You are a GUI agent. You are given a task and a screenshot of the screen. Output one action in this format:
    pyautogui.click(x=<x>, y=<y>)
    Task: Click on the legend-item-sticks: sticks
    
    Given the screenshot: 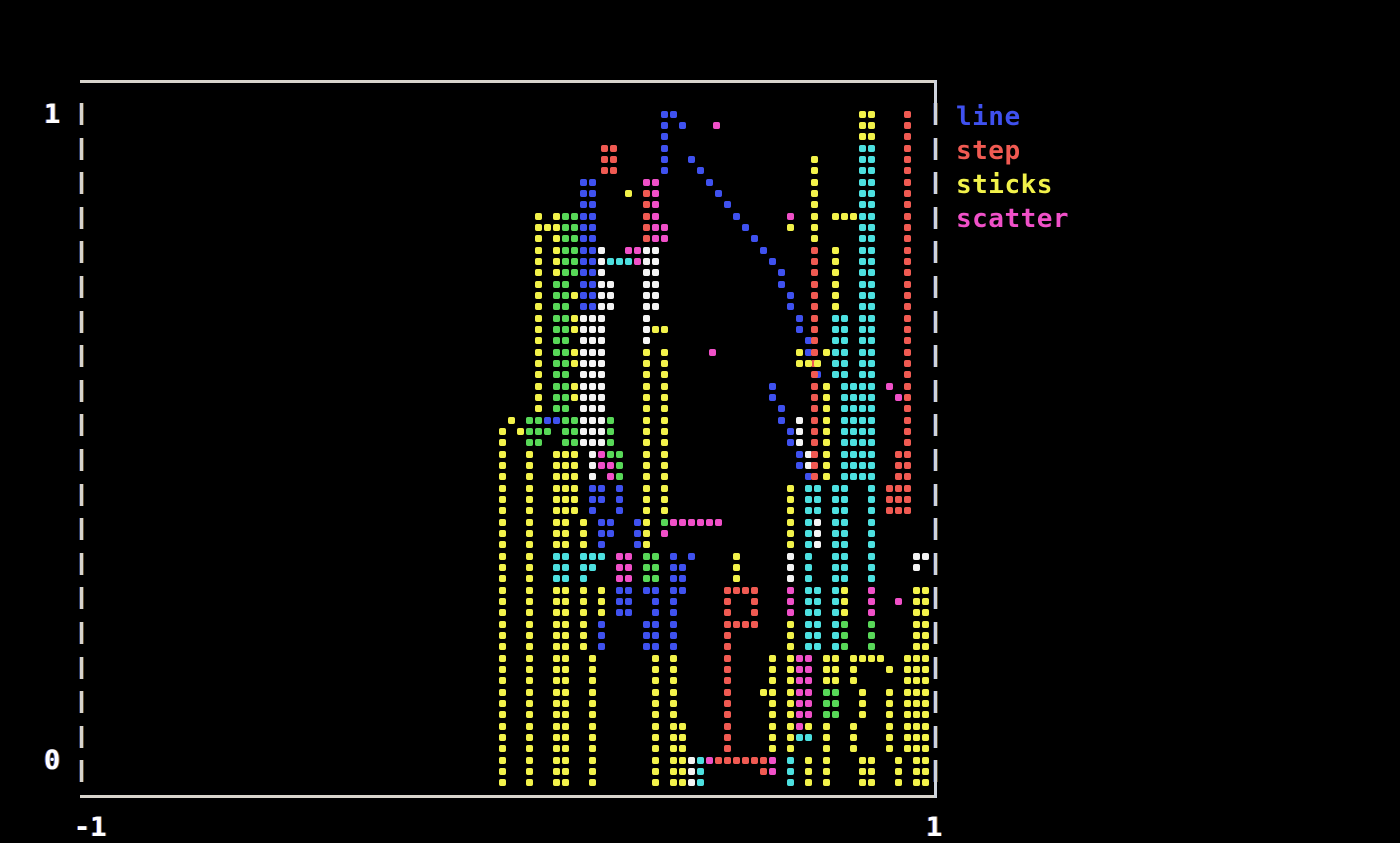 What is the action you would take?
    pyautogui.click(x=1012, y=185)
    